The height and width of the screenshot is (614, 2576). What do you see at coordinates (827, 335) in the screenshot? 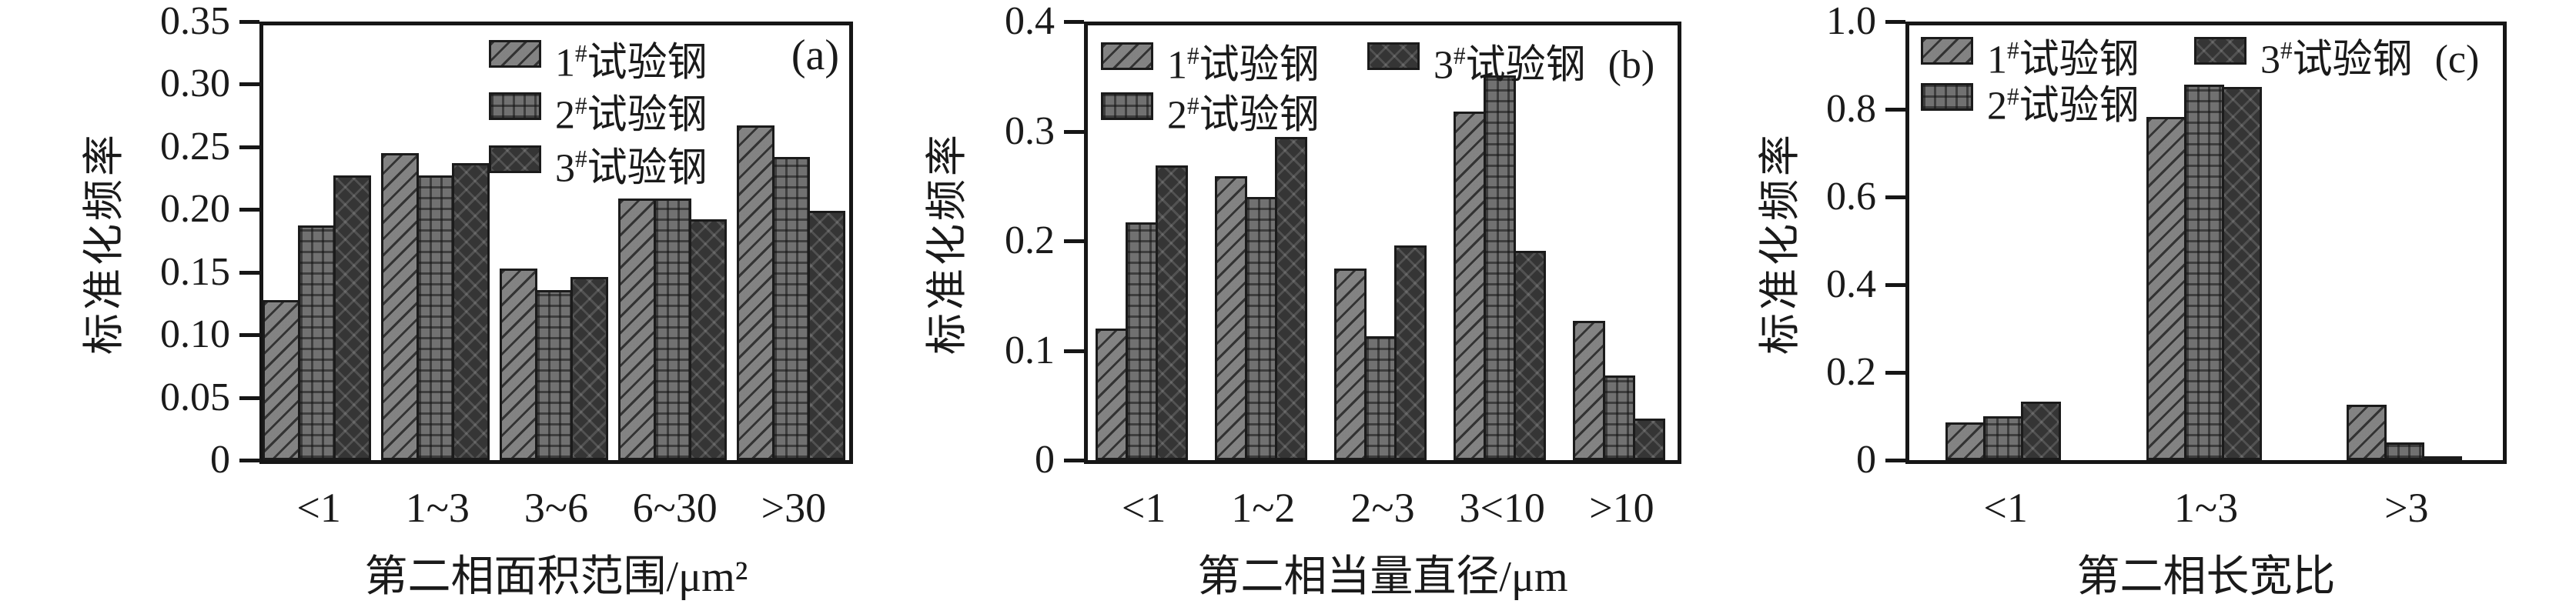
I see `bar-a->30-series3` at bounding box center [827, 335].